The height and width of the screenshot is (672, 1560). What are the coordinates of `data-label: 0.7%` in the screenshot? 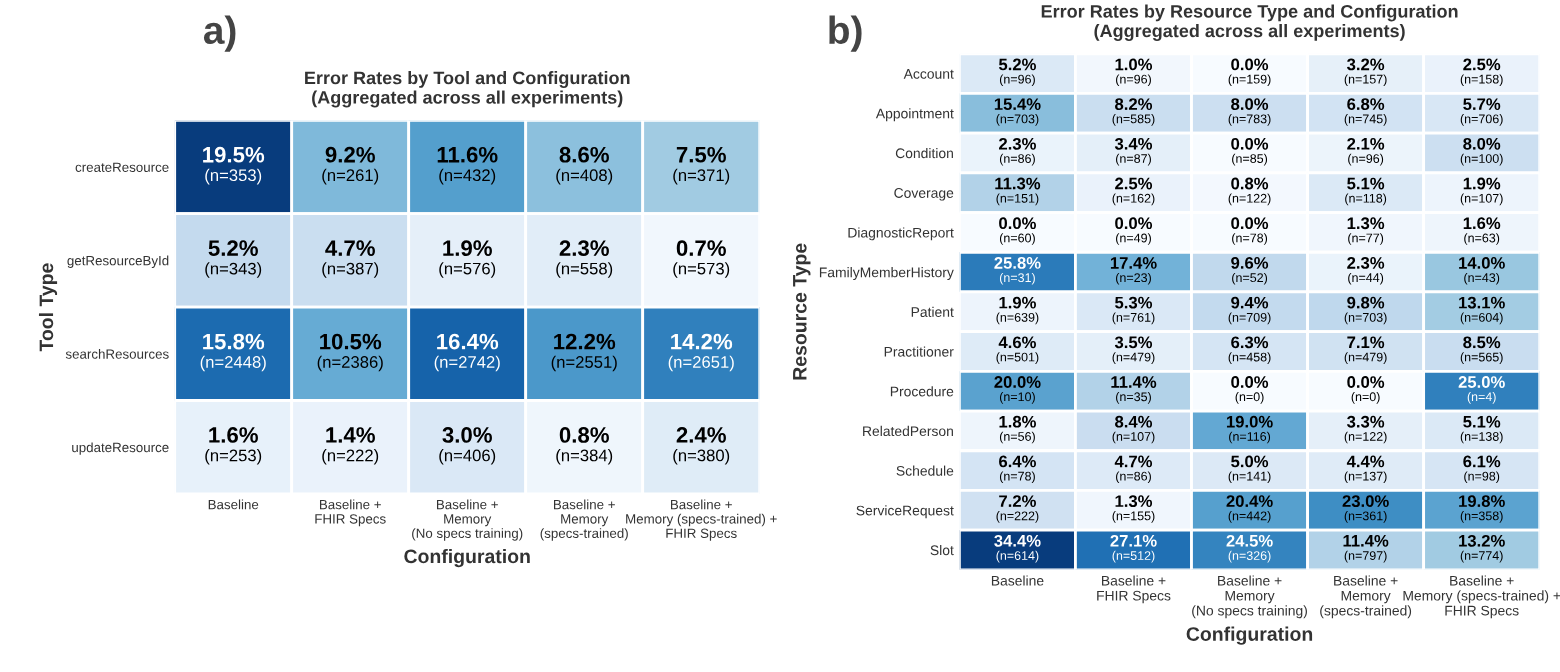 It's located at (701, 248).